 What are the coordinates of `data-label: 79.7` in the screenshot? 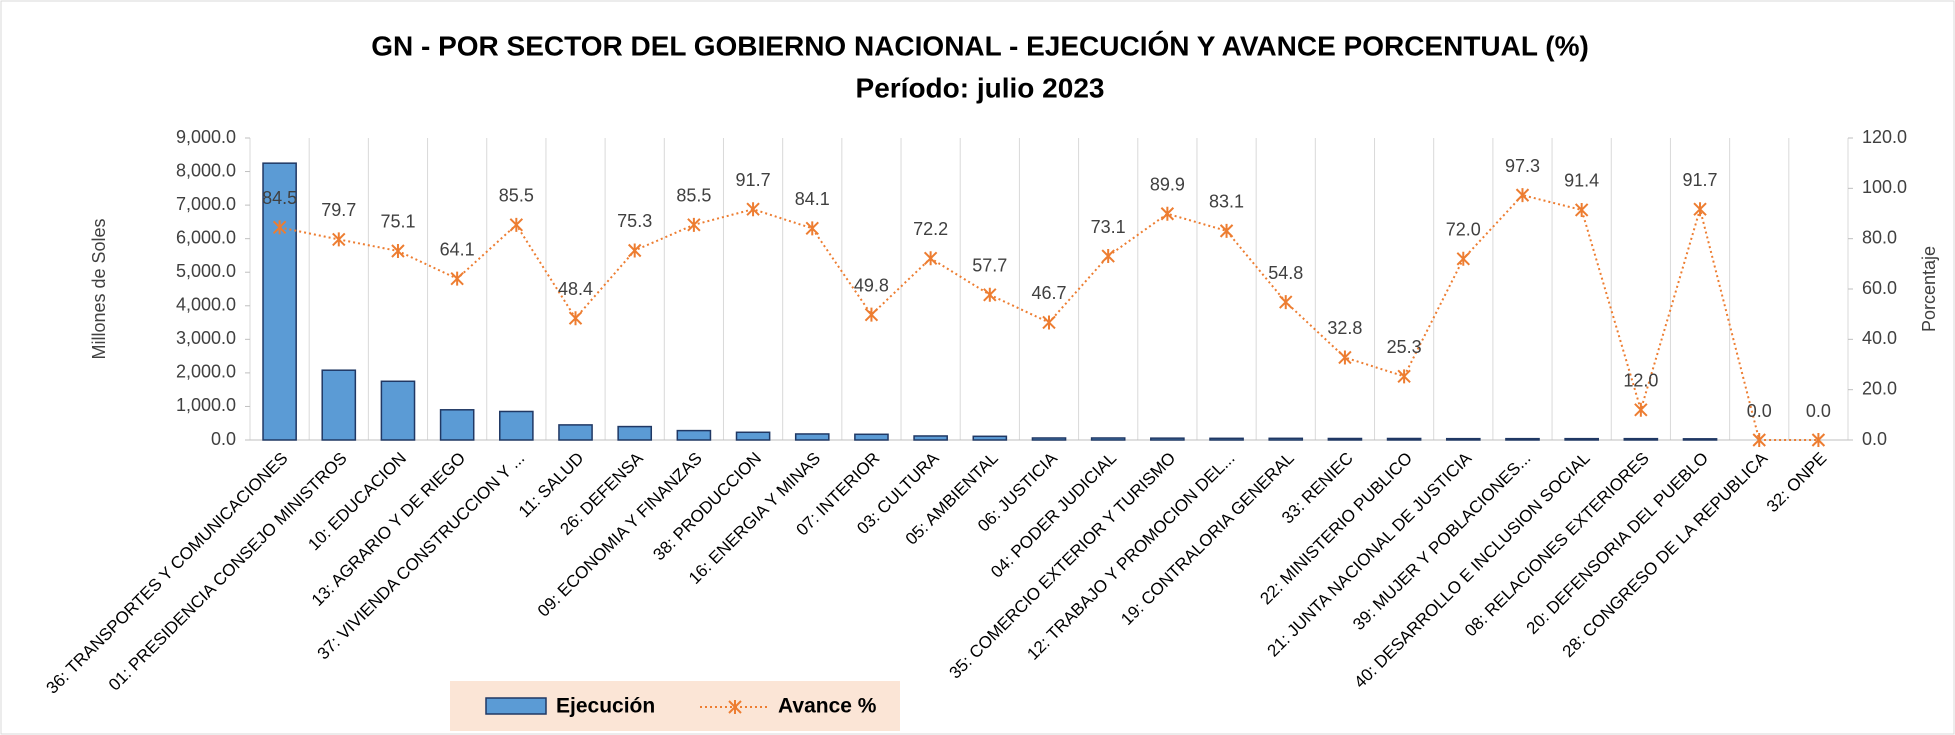 It's located at (338, 210).